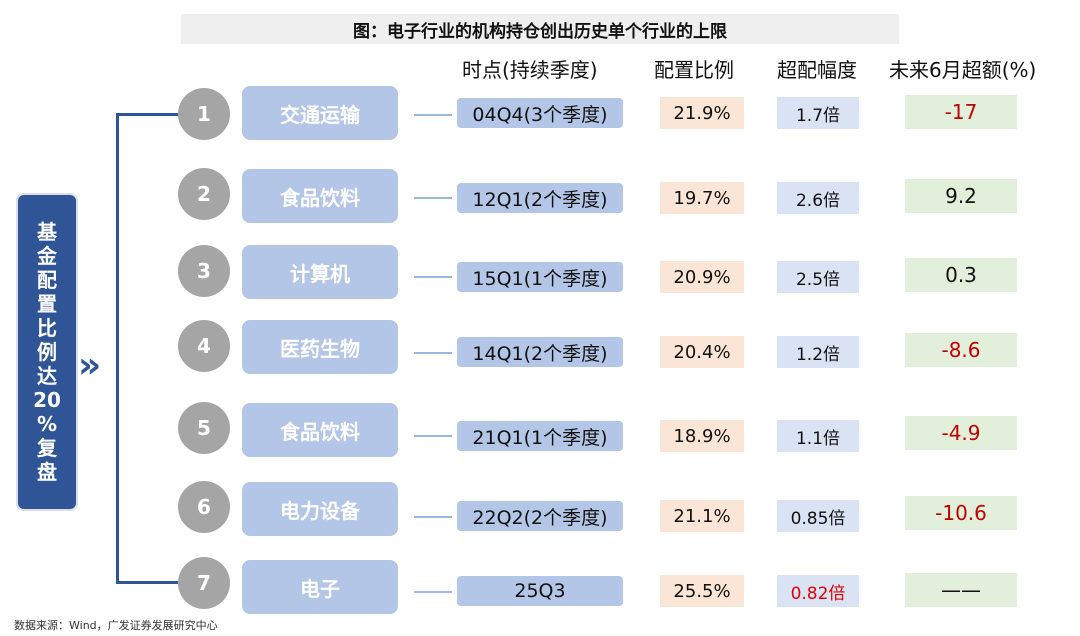  What do you see at coordinates (530, 70) in the screenshot?
I see `header-period: 时点(持续季度)` at bounding box center [530, 70].